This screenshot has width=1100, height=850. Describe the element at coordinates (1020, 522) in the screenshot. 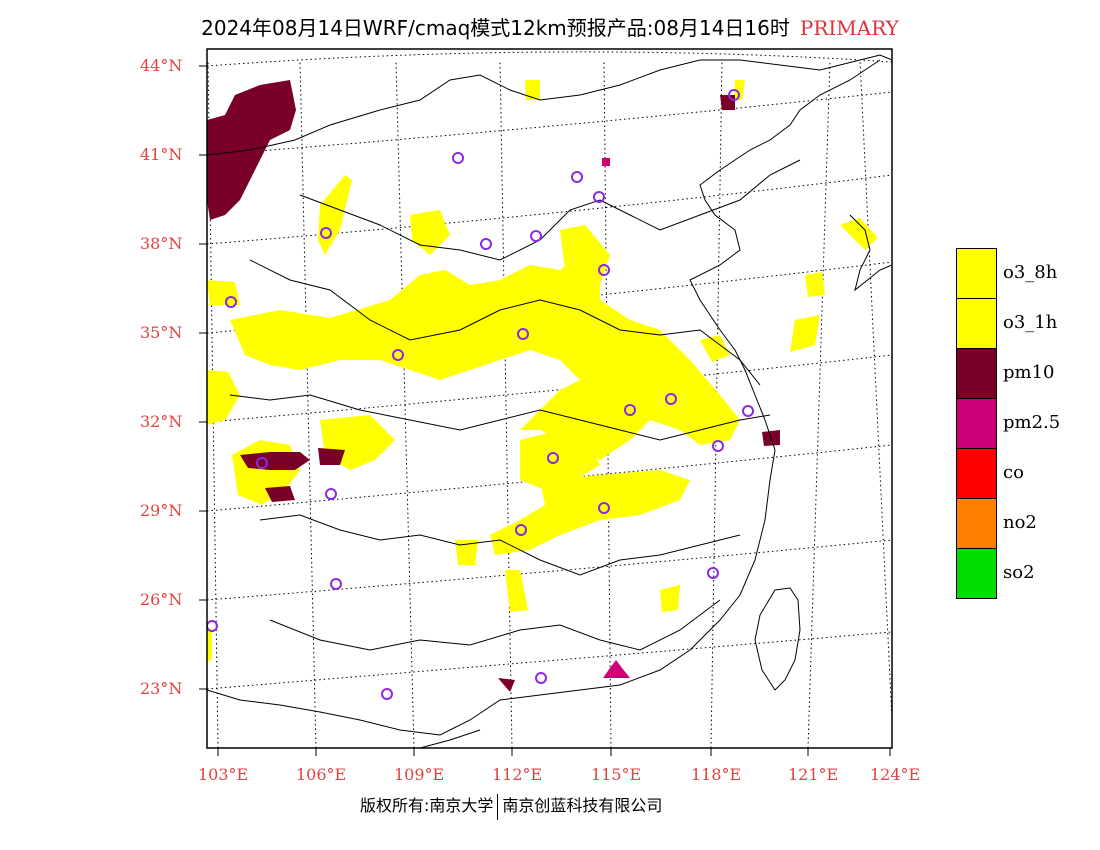

I see `legend-label: no2` at that location.